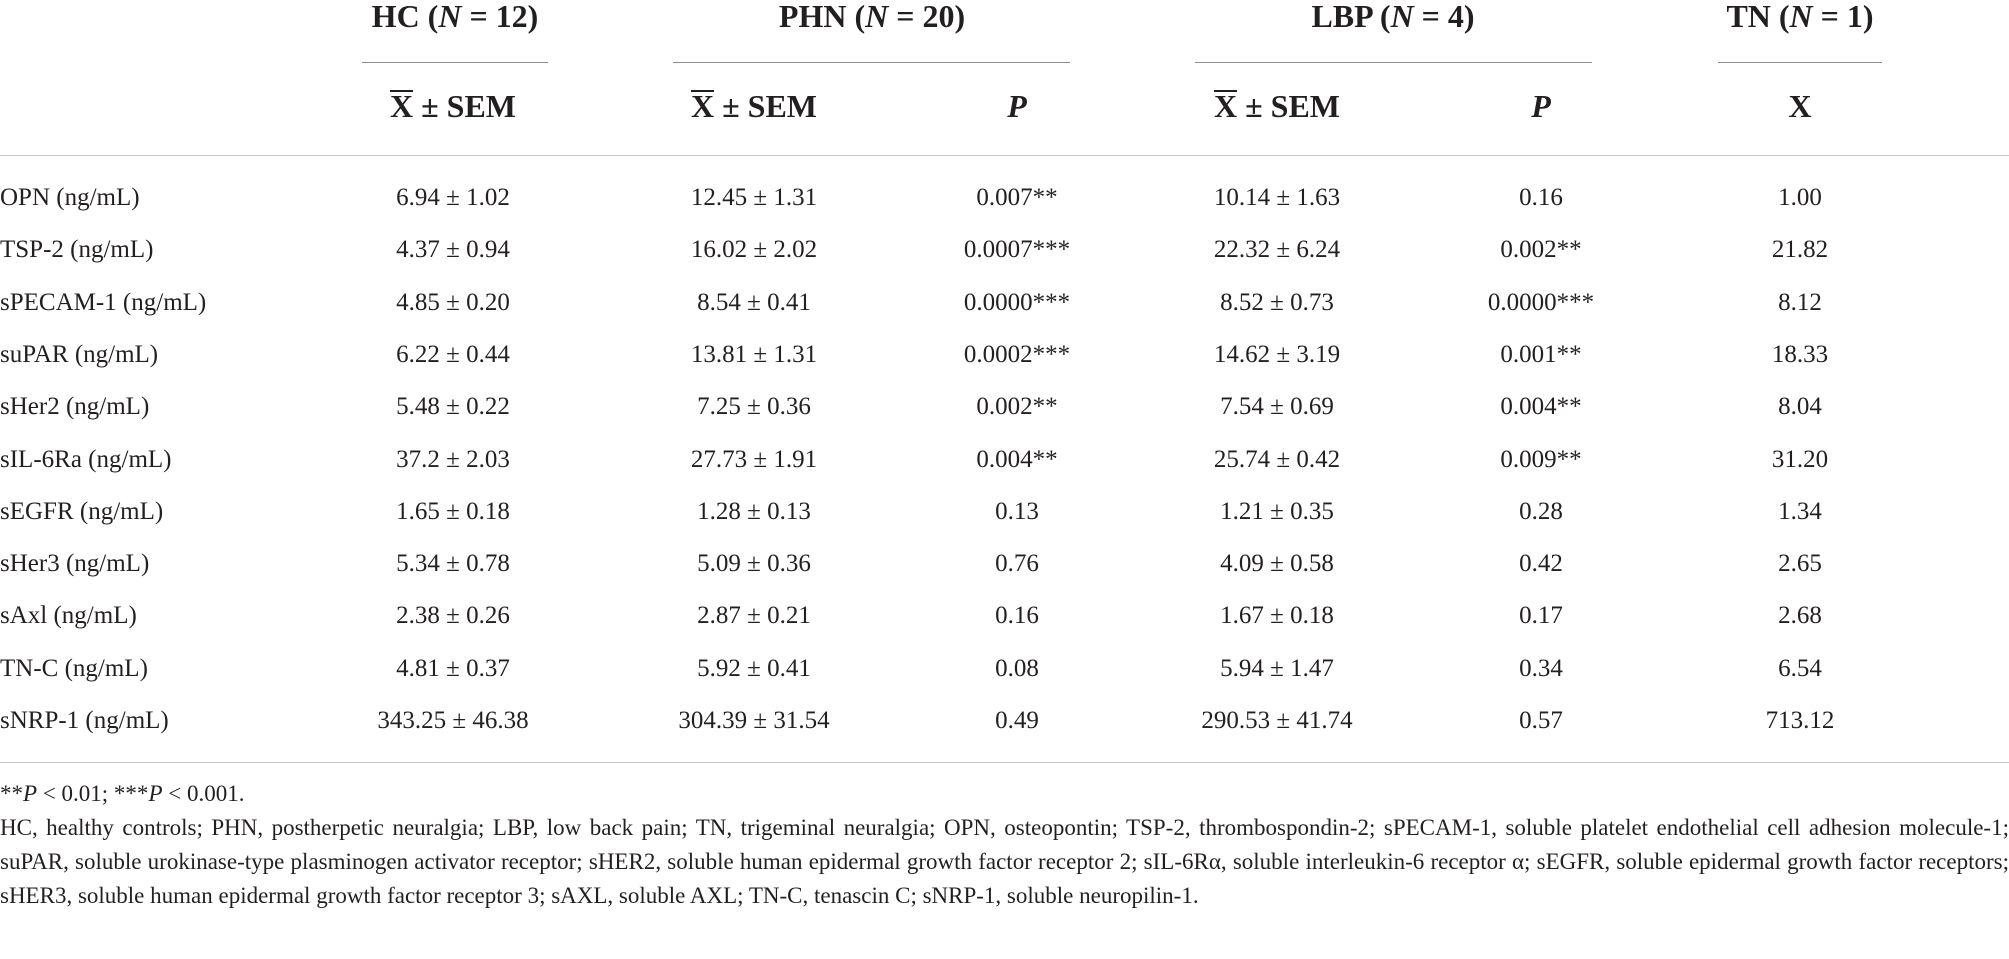 This screenshot has width=2009, height=959. What do you see at coordinates (754, 302) in the screenshot?
I see `cell-phn: 8.54 ± 0.41` at bounding box center [754, 302].